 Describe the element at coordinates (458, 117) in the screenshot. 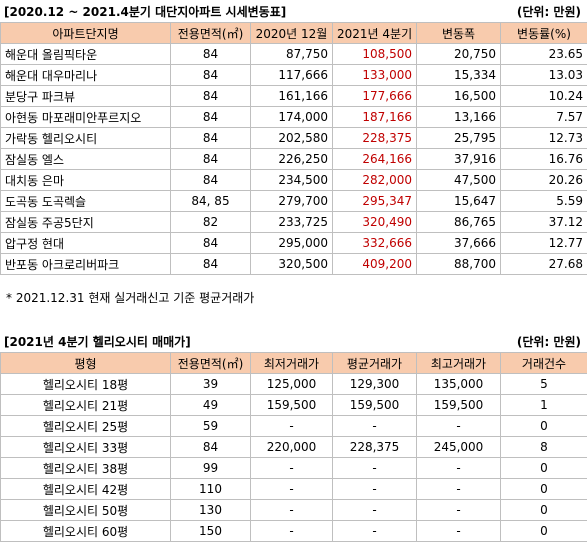

I see `change-cell: 13,166` at that location.